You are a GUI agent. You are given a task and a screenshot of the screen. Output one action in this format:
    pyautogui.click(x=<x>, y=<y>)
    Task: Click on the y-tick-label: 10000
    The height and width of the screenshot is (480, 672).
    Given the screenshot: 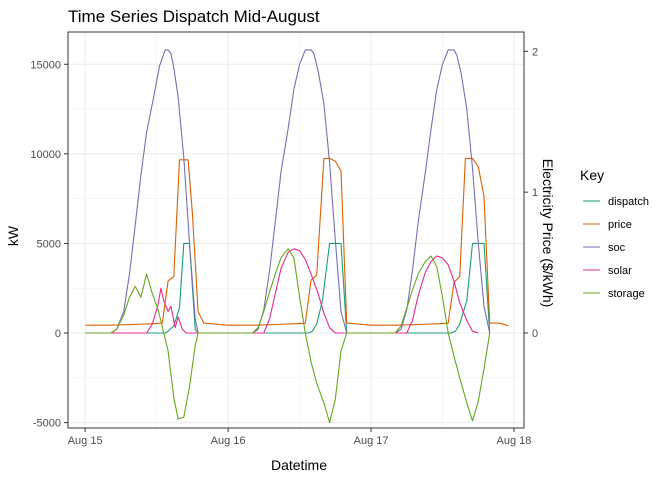 What is the action you would take?
    pyautogui.click(x=45, y=155)
    